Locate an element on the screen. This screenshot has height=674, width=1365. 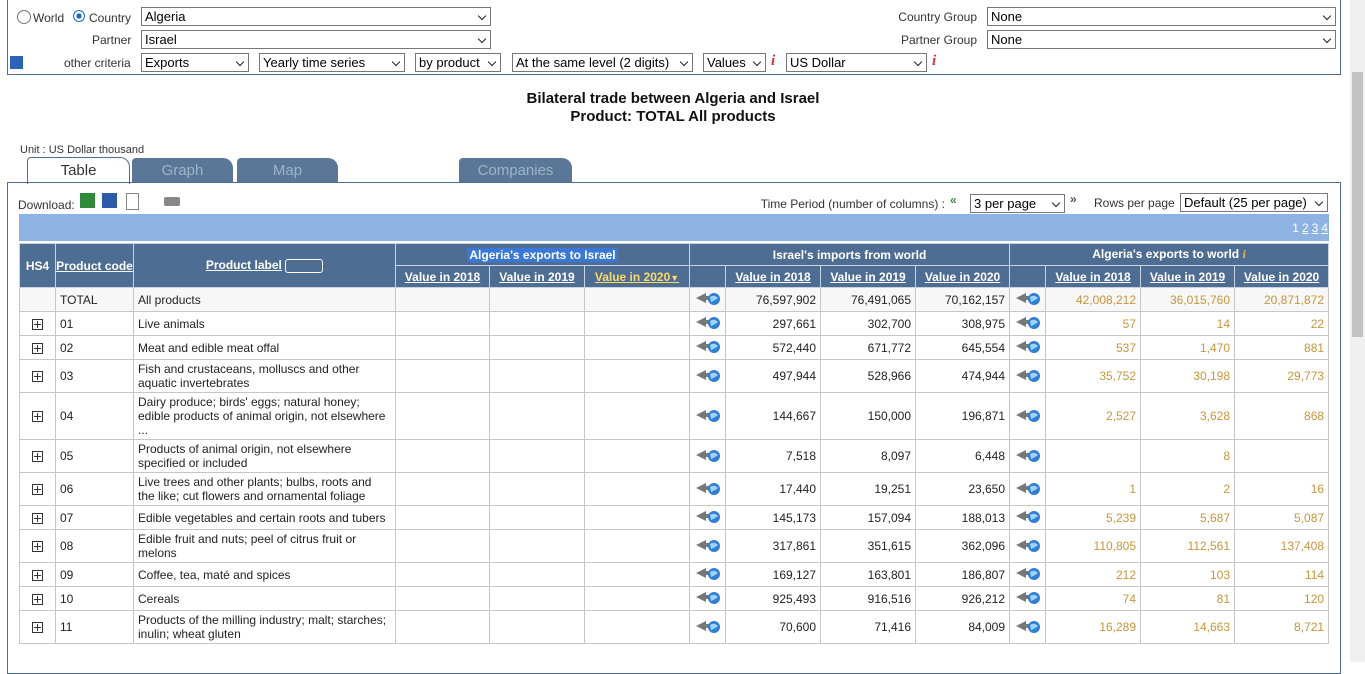
tab: Companies is located at coordinates (515, 170).